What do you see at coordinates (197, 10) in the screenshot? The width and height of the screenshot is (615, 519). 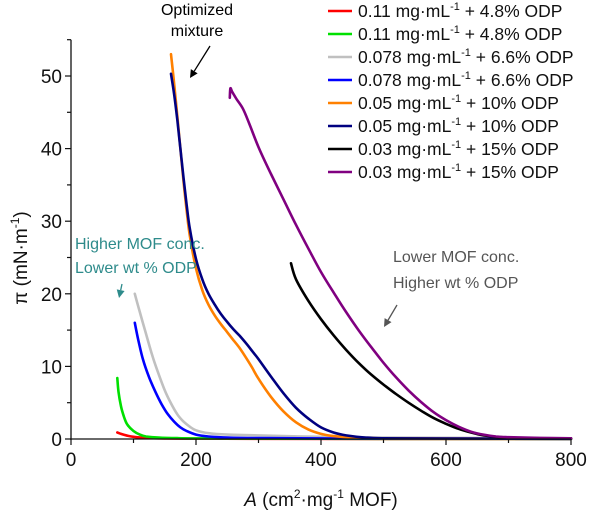 I see `annotation-text: Optimized` at bounding box center [197, 10].